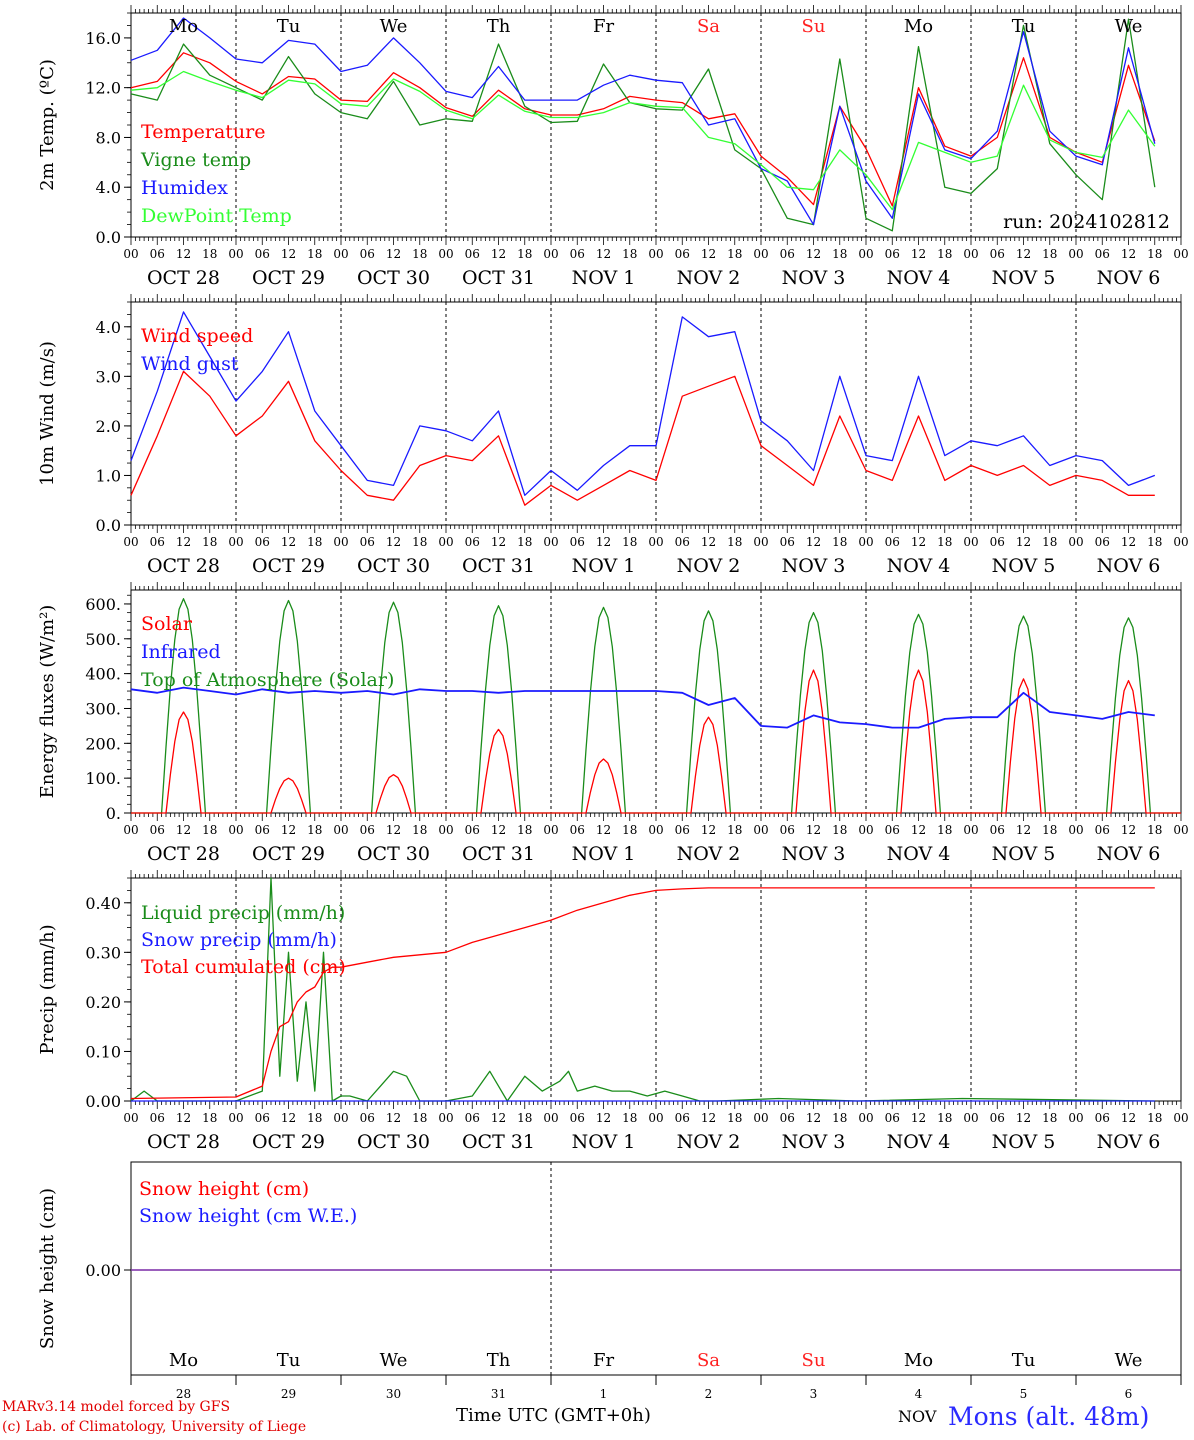 The image size is (1194, 1440). What do you see at coordinates (195, 160) in the screenshot?
I see `legend-entry: Vigne temp` at bounding box center [195, 160].